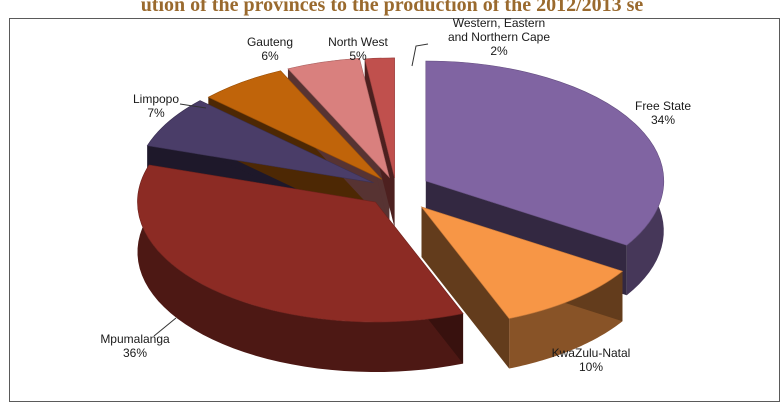  I want to click on pie-slice-free-state, so click(545, 153).